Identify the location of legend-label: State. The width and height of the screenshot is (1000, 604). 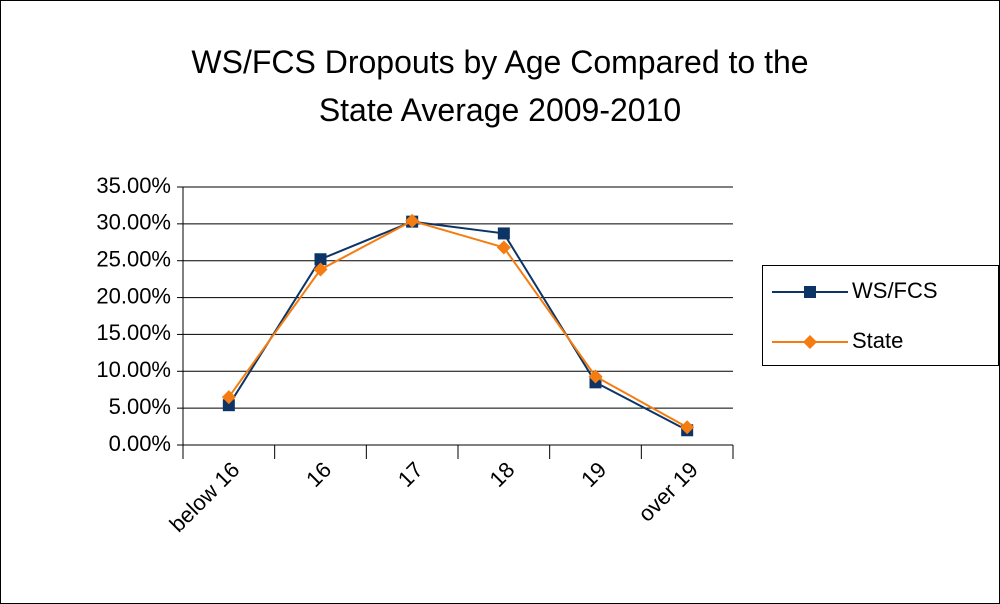
(877, 340).